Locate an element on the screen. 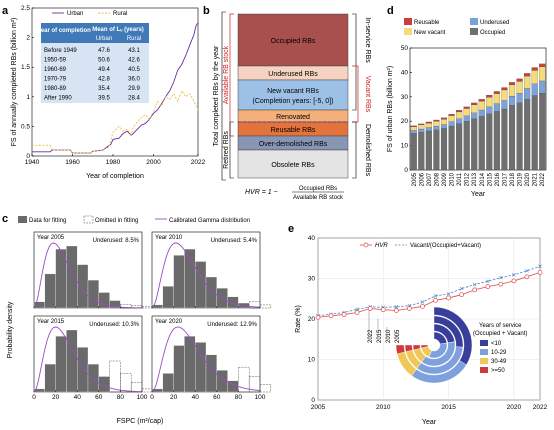 This screenshot has height=430, width=554. underused-rb-label: Underused RBs is located at coordinates (293, 74).